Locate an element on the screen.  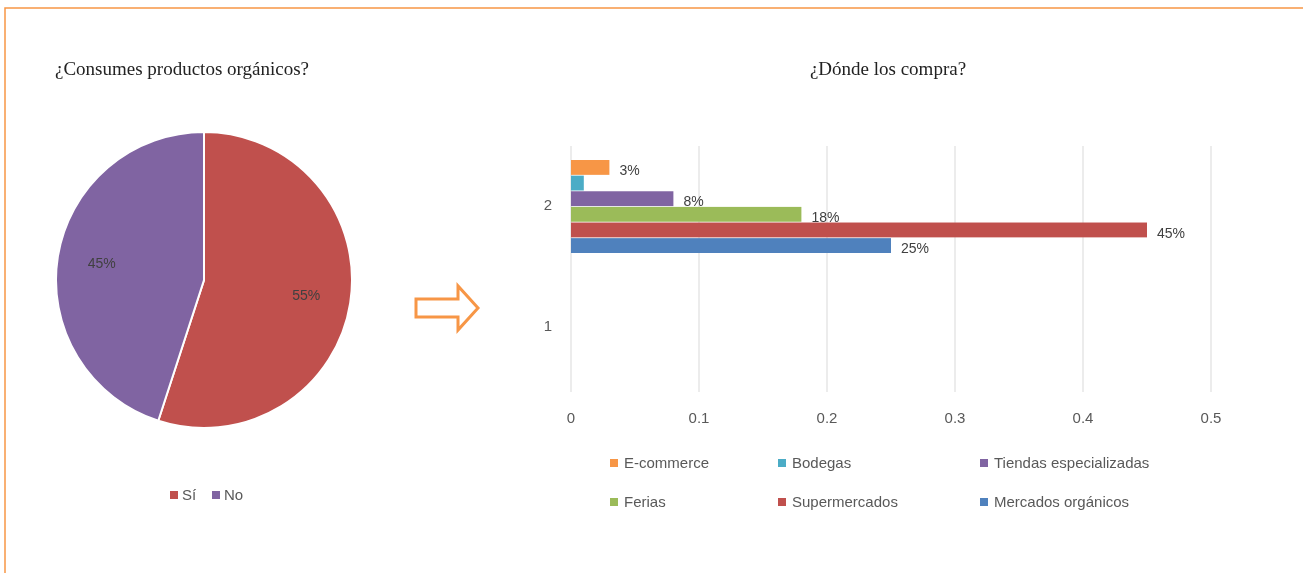
x-tick-label: 0.3 is located at coordinates (955, 417).